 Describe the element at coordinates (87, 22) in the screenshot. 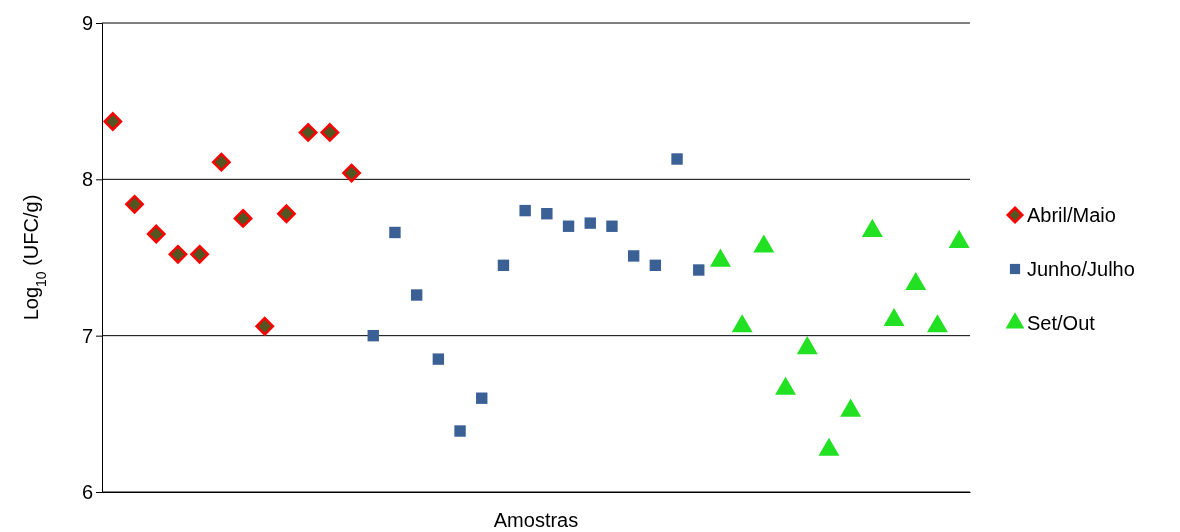

I see `y-tick-label: 9` at that location.